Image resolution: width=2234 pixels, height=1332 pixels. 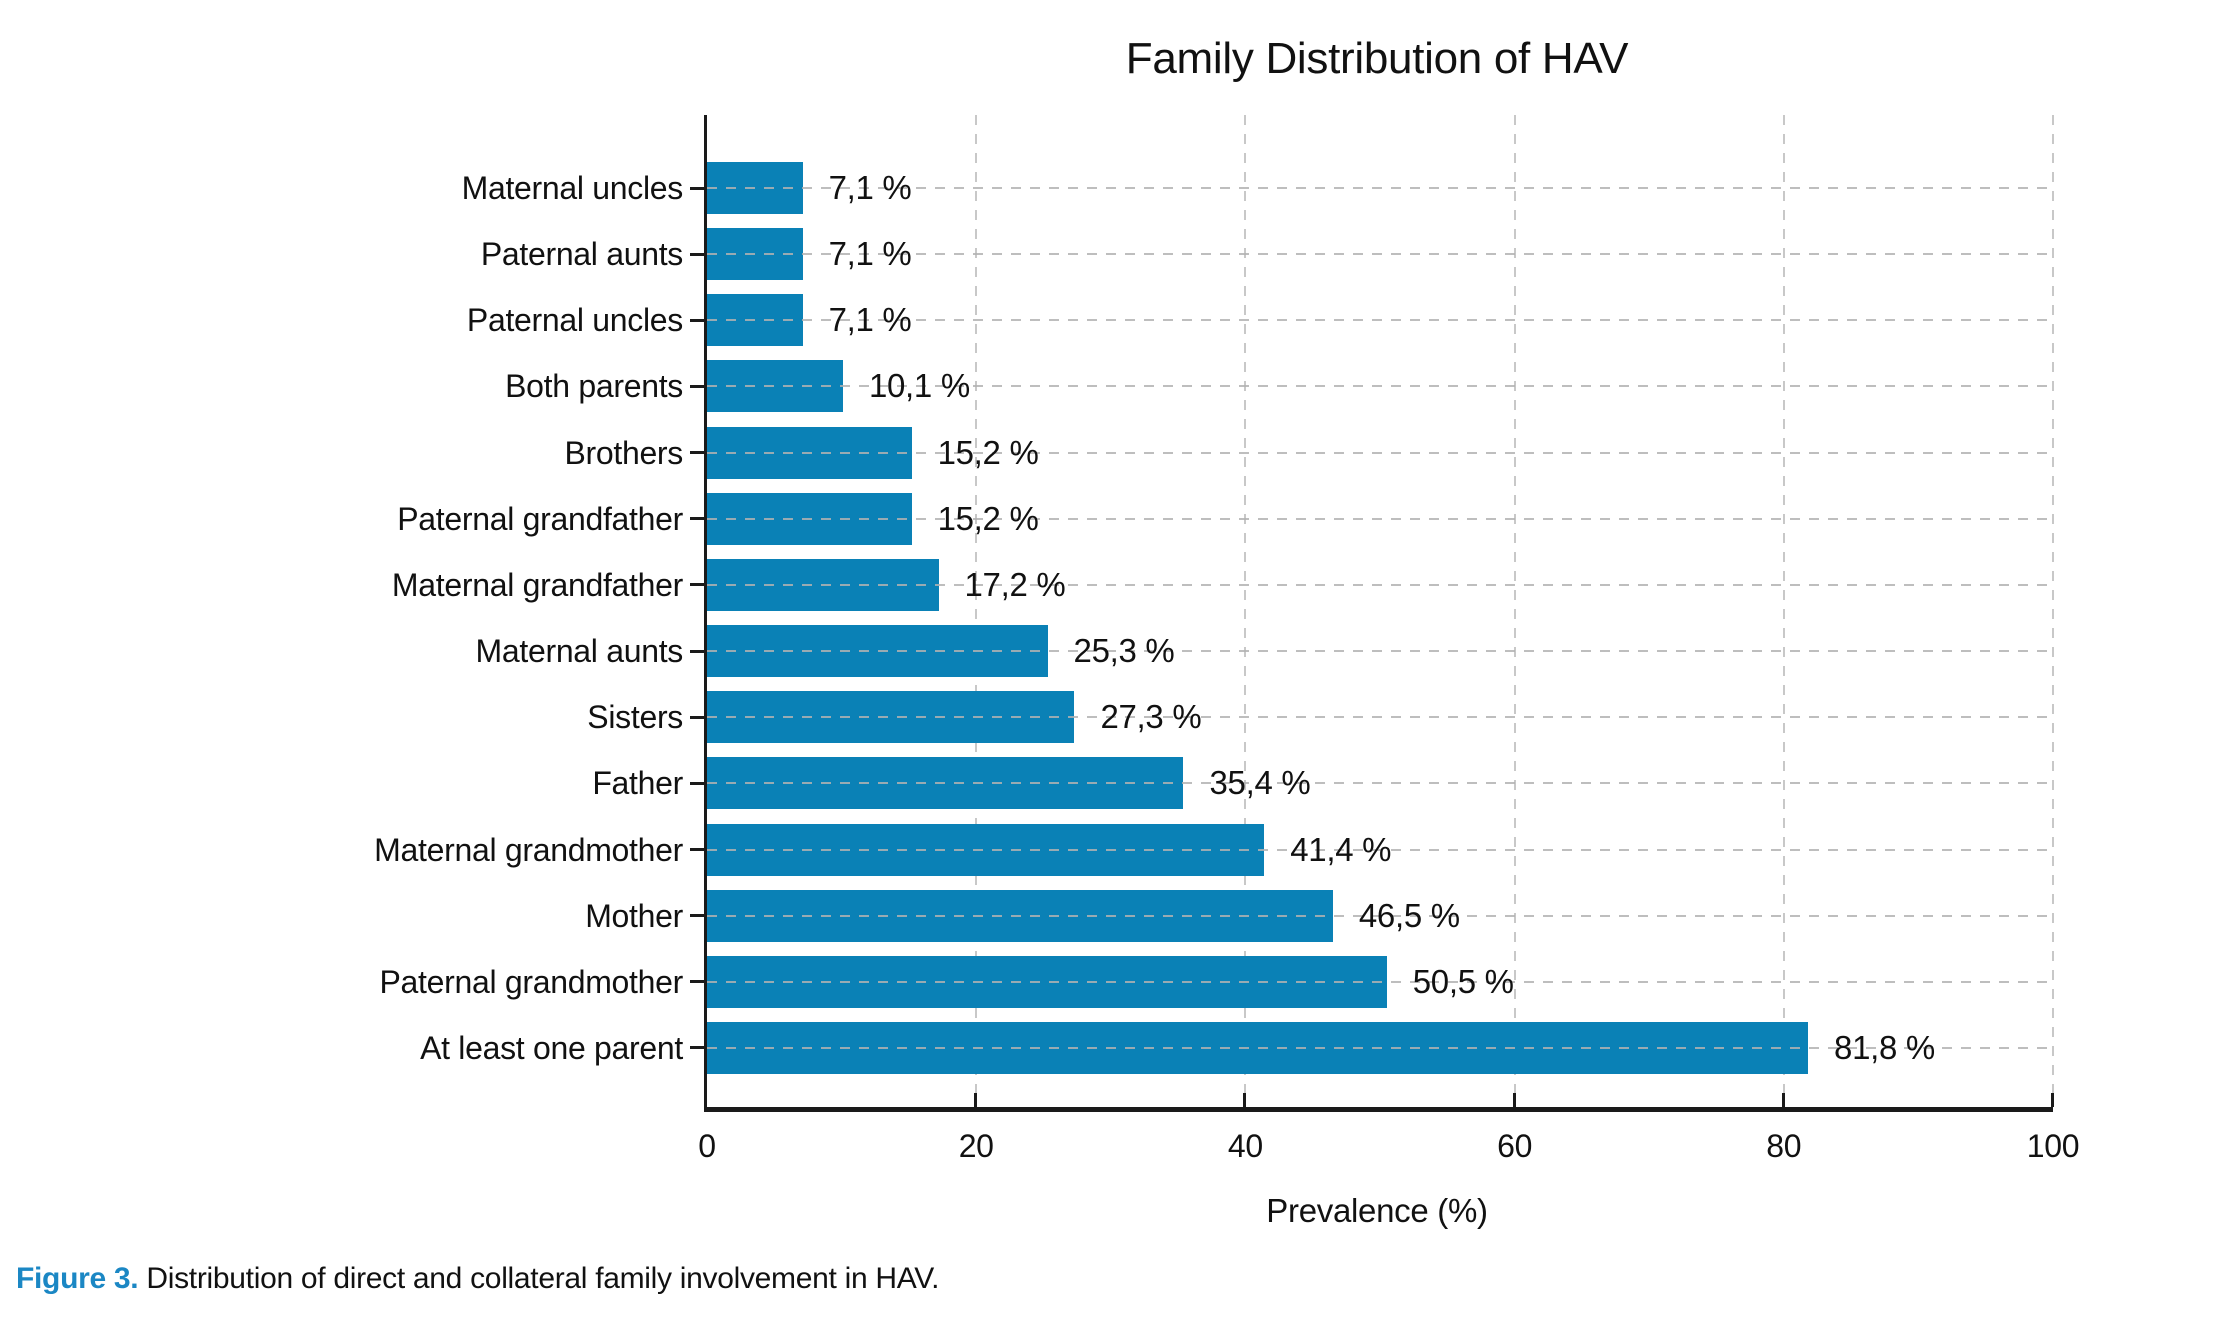 What do you see at coordinates (572, 188) in the screenshot?
I see `category-label: Maternal uncles` at bounding box center [572, 188].